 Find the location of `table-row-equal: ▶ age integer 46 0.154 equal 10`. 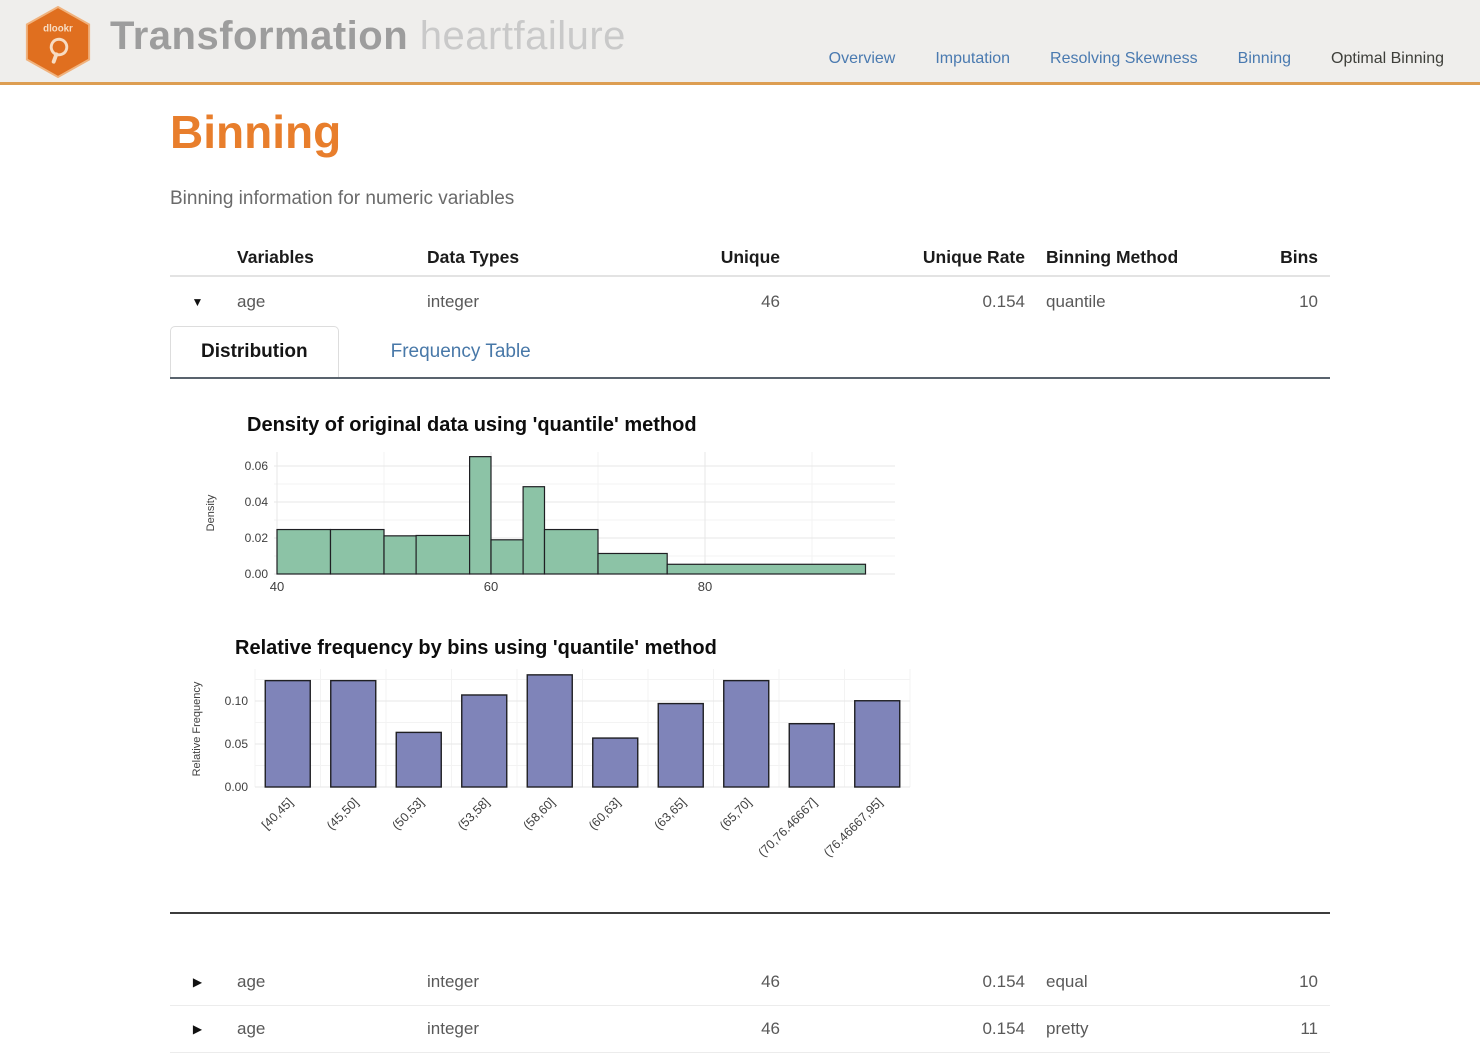

table-row-equal: ▶ age integer 46 0.154 equal 10 is located at coordinates (750, 983).